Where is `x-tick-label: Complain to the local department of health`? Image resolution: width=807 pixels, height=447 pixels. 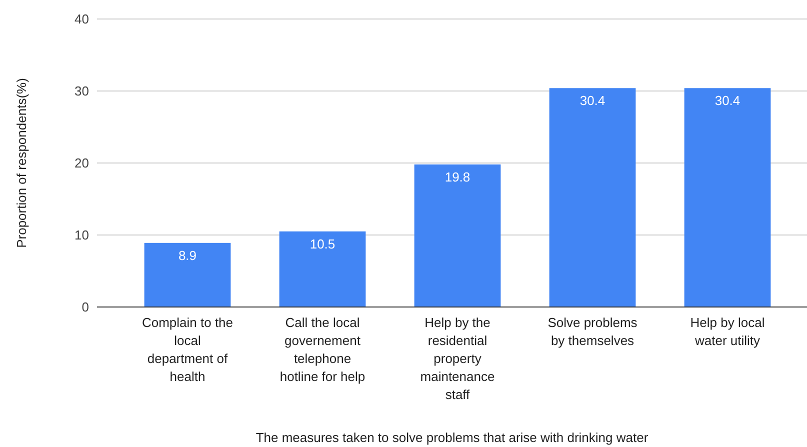 x-tick-label: Complain to the local department of health is located at coordinates (188, 349).